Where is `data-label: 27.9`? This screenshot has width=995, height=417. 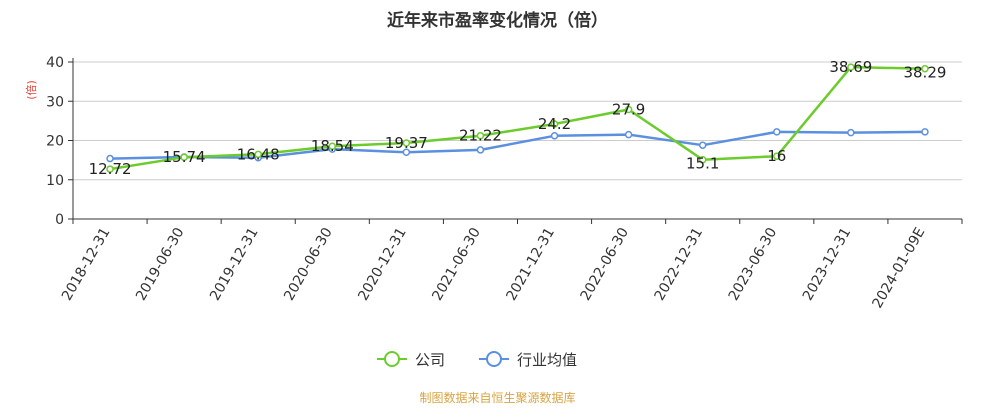 data-label: 27.9 is located at coordinates (628, 109).